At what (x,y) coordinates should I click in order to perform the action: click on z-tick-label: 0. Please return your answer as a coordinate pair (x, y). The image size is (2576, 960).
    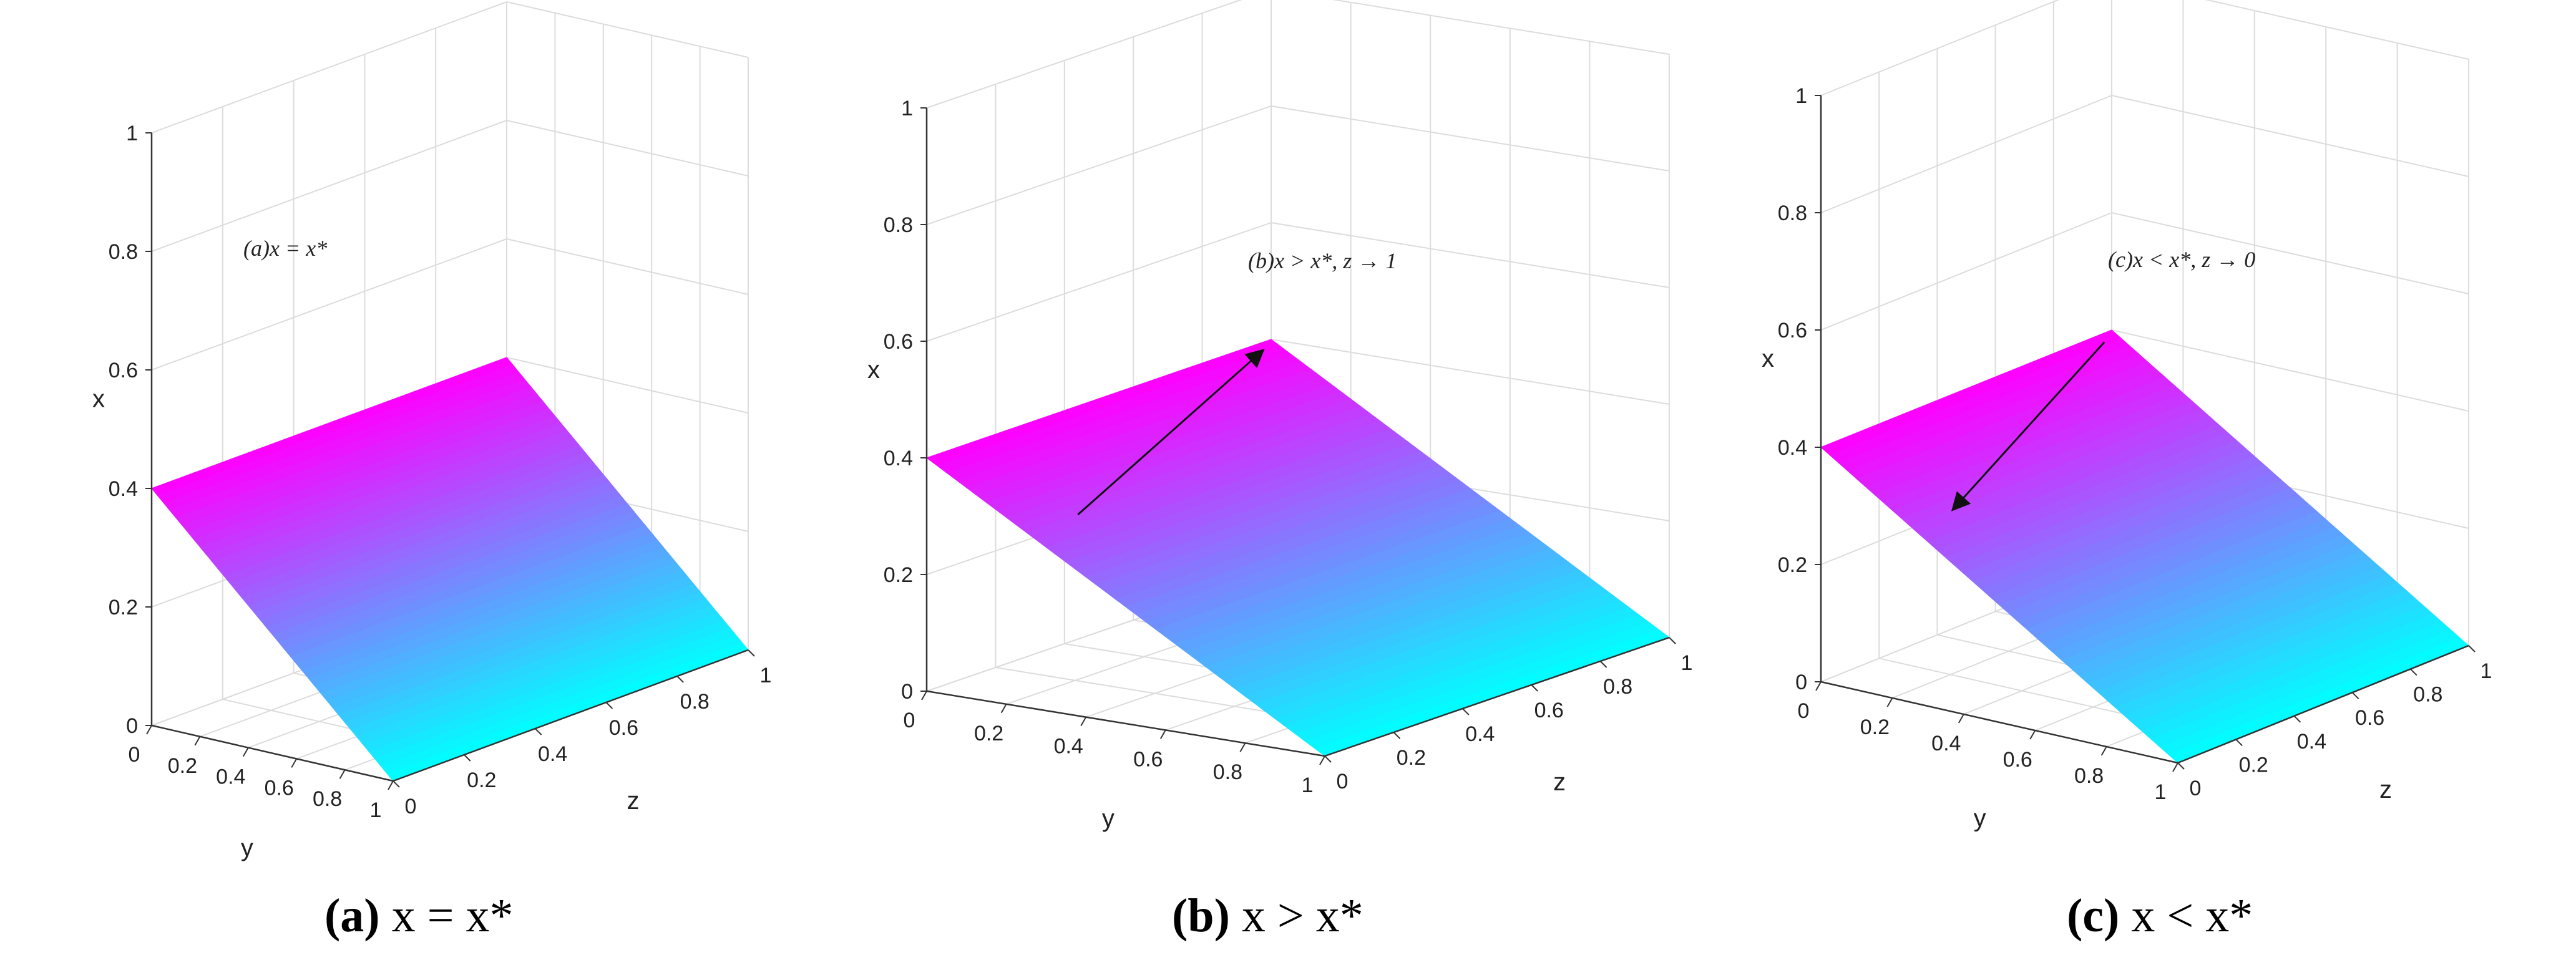
    Looking at the image, I should click on (1343, 781).